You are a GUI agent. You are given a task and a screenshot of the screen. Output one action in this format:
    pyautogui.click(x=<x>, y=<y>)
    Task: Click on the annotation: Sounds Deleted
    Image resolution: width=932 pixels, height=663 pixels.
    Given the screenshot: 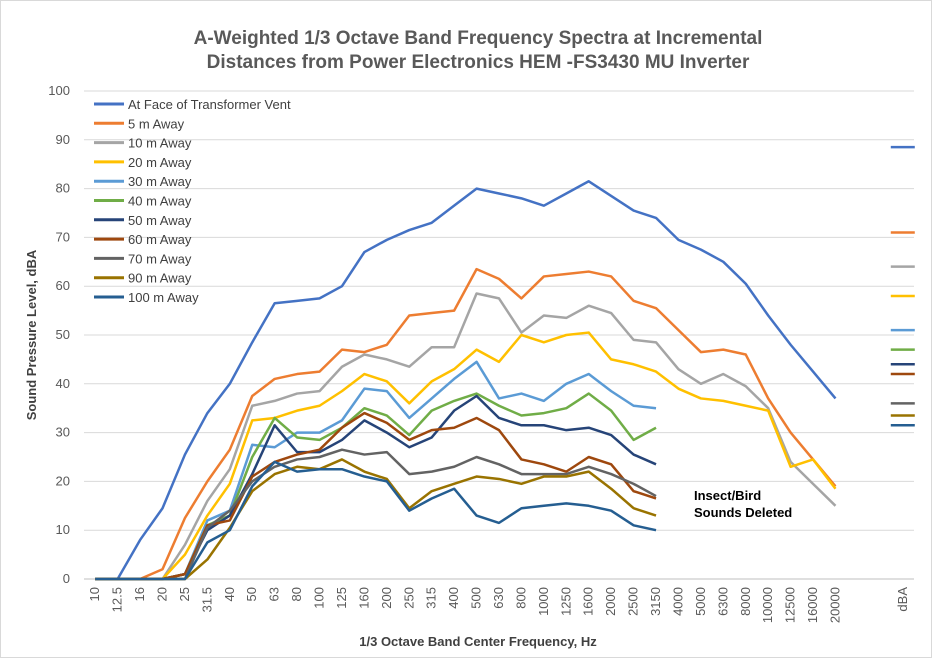 What is the action you would take?
    pyautogui.click(x=743, y=512)
    